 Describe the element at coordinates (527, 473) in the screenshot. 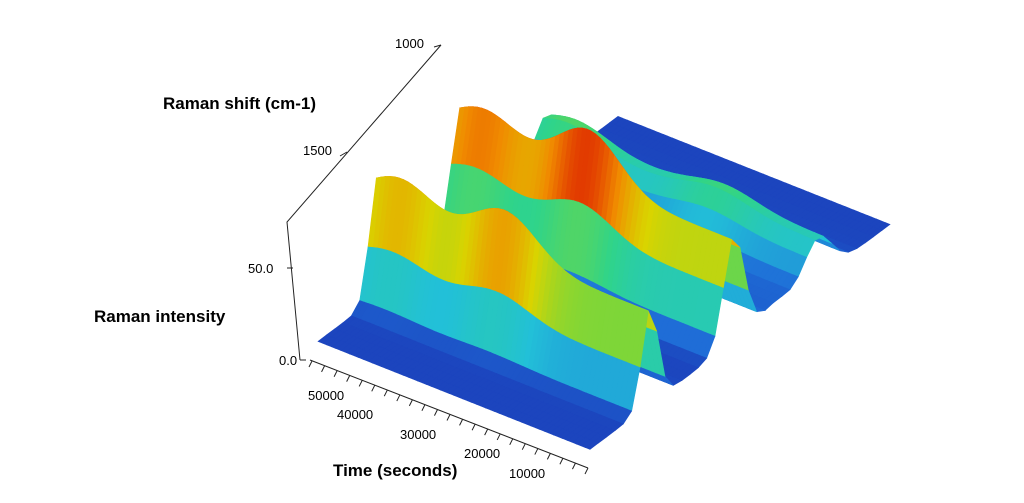

I see `time-tick-label-10000: 10000` at that location.